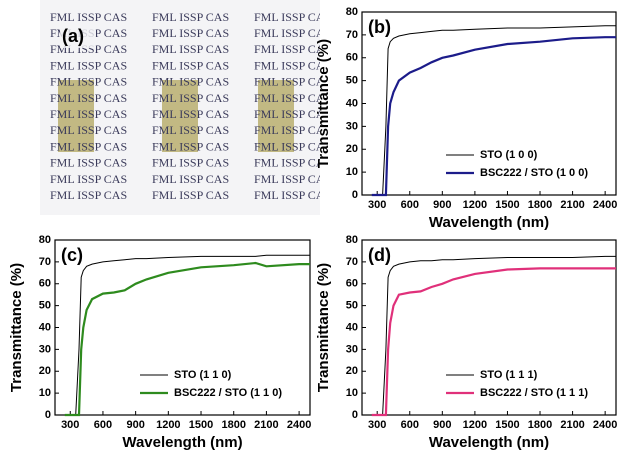 The height and width of the screenshot is (455, 626). I want to click on panel-label: (d), so click(379, 255).